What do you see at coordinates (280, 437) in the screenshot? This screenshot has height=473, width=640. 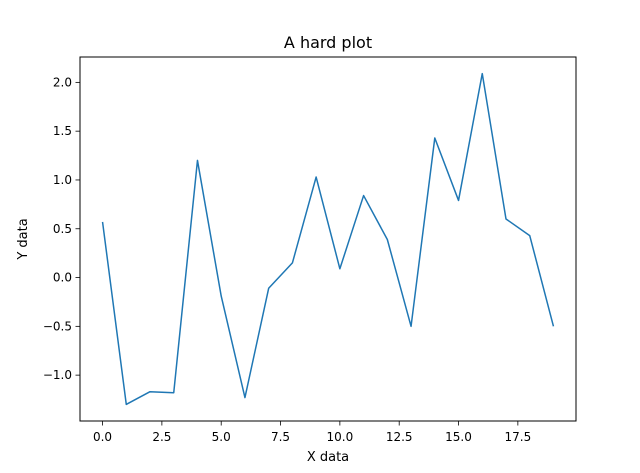 I see `x-tick-label: 7.5` at bounding box center [280, 437].